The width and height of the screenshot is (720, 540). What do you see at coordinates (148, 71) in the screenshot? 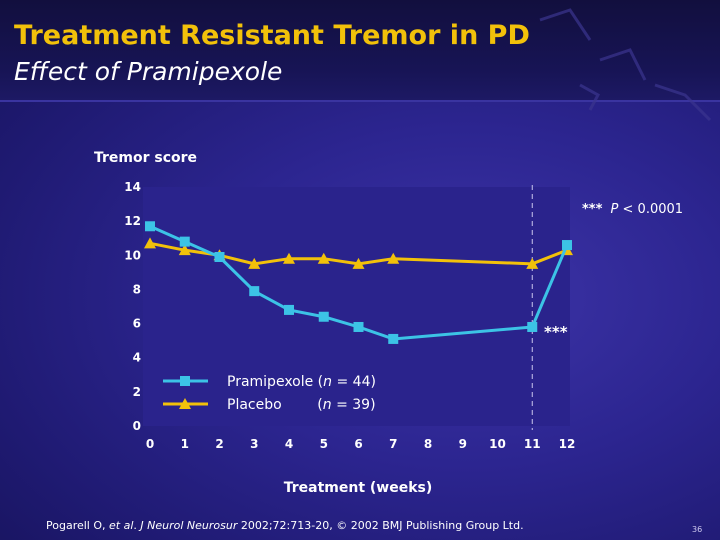
I see `slide-subtitle: Effect of Pramipexole` at bounding box center [148, 71].